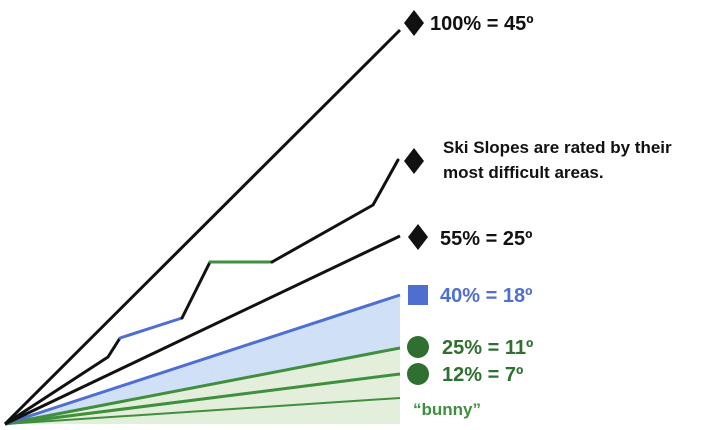  I want to click on label-bunny: “bunny”, so click(447, 409).